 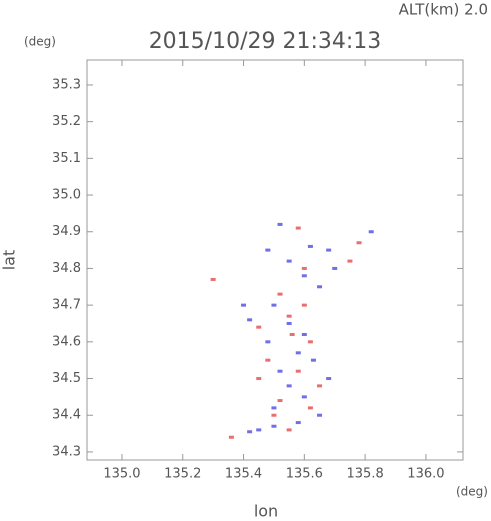 I want to click on y-unit: (deg), so click(x=40, y=42).